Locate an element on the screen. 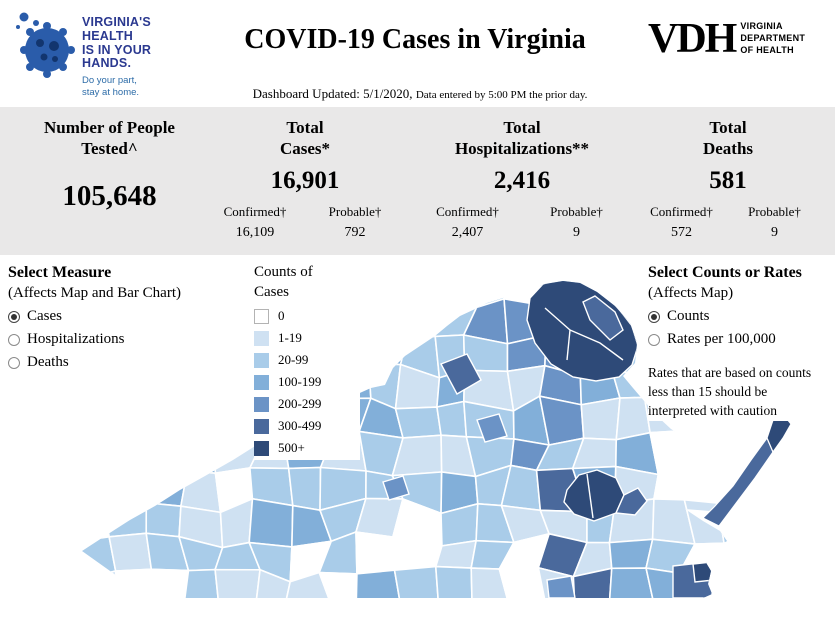  radio-cases: Cases is located at coordinates (127, 316).